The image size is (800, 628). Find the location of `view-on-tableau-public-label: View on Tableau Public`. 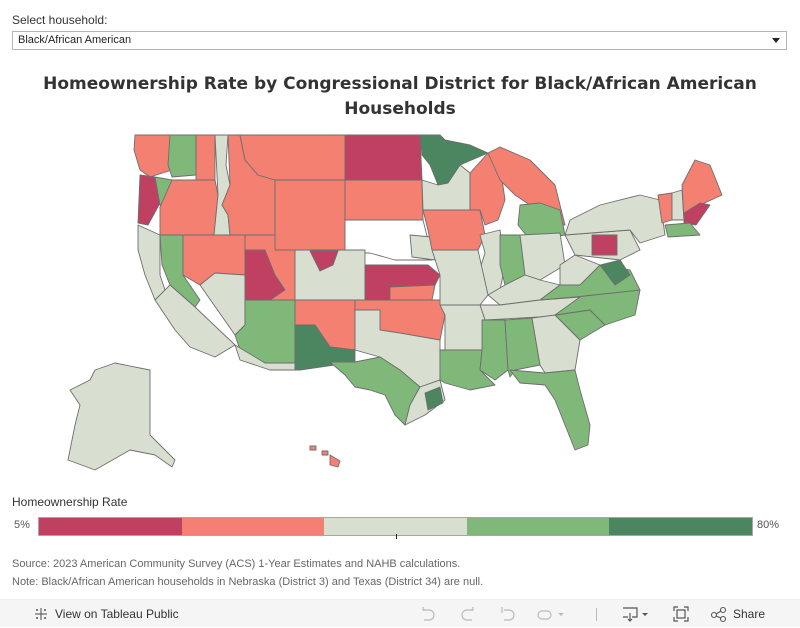

view-on-tableau-public-label: View on Tableau Public is located at coordinates (117, 614).